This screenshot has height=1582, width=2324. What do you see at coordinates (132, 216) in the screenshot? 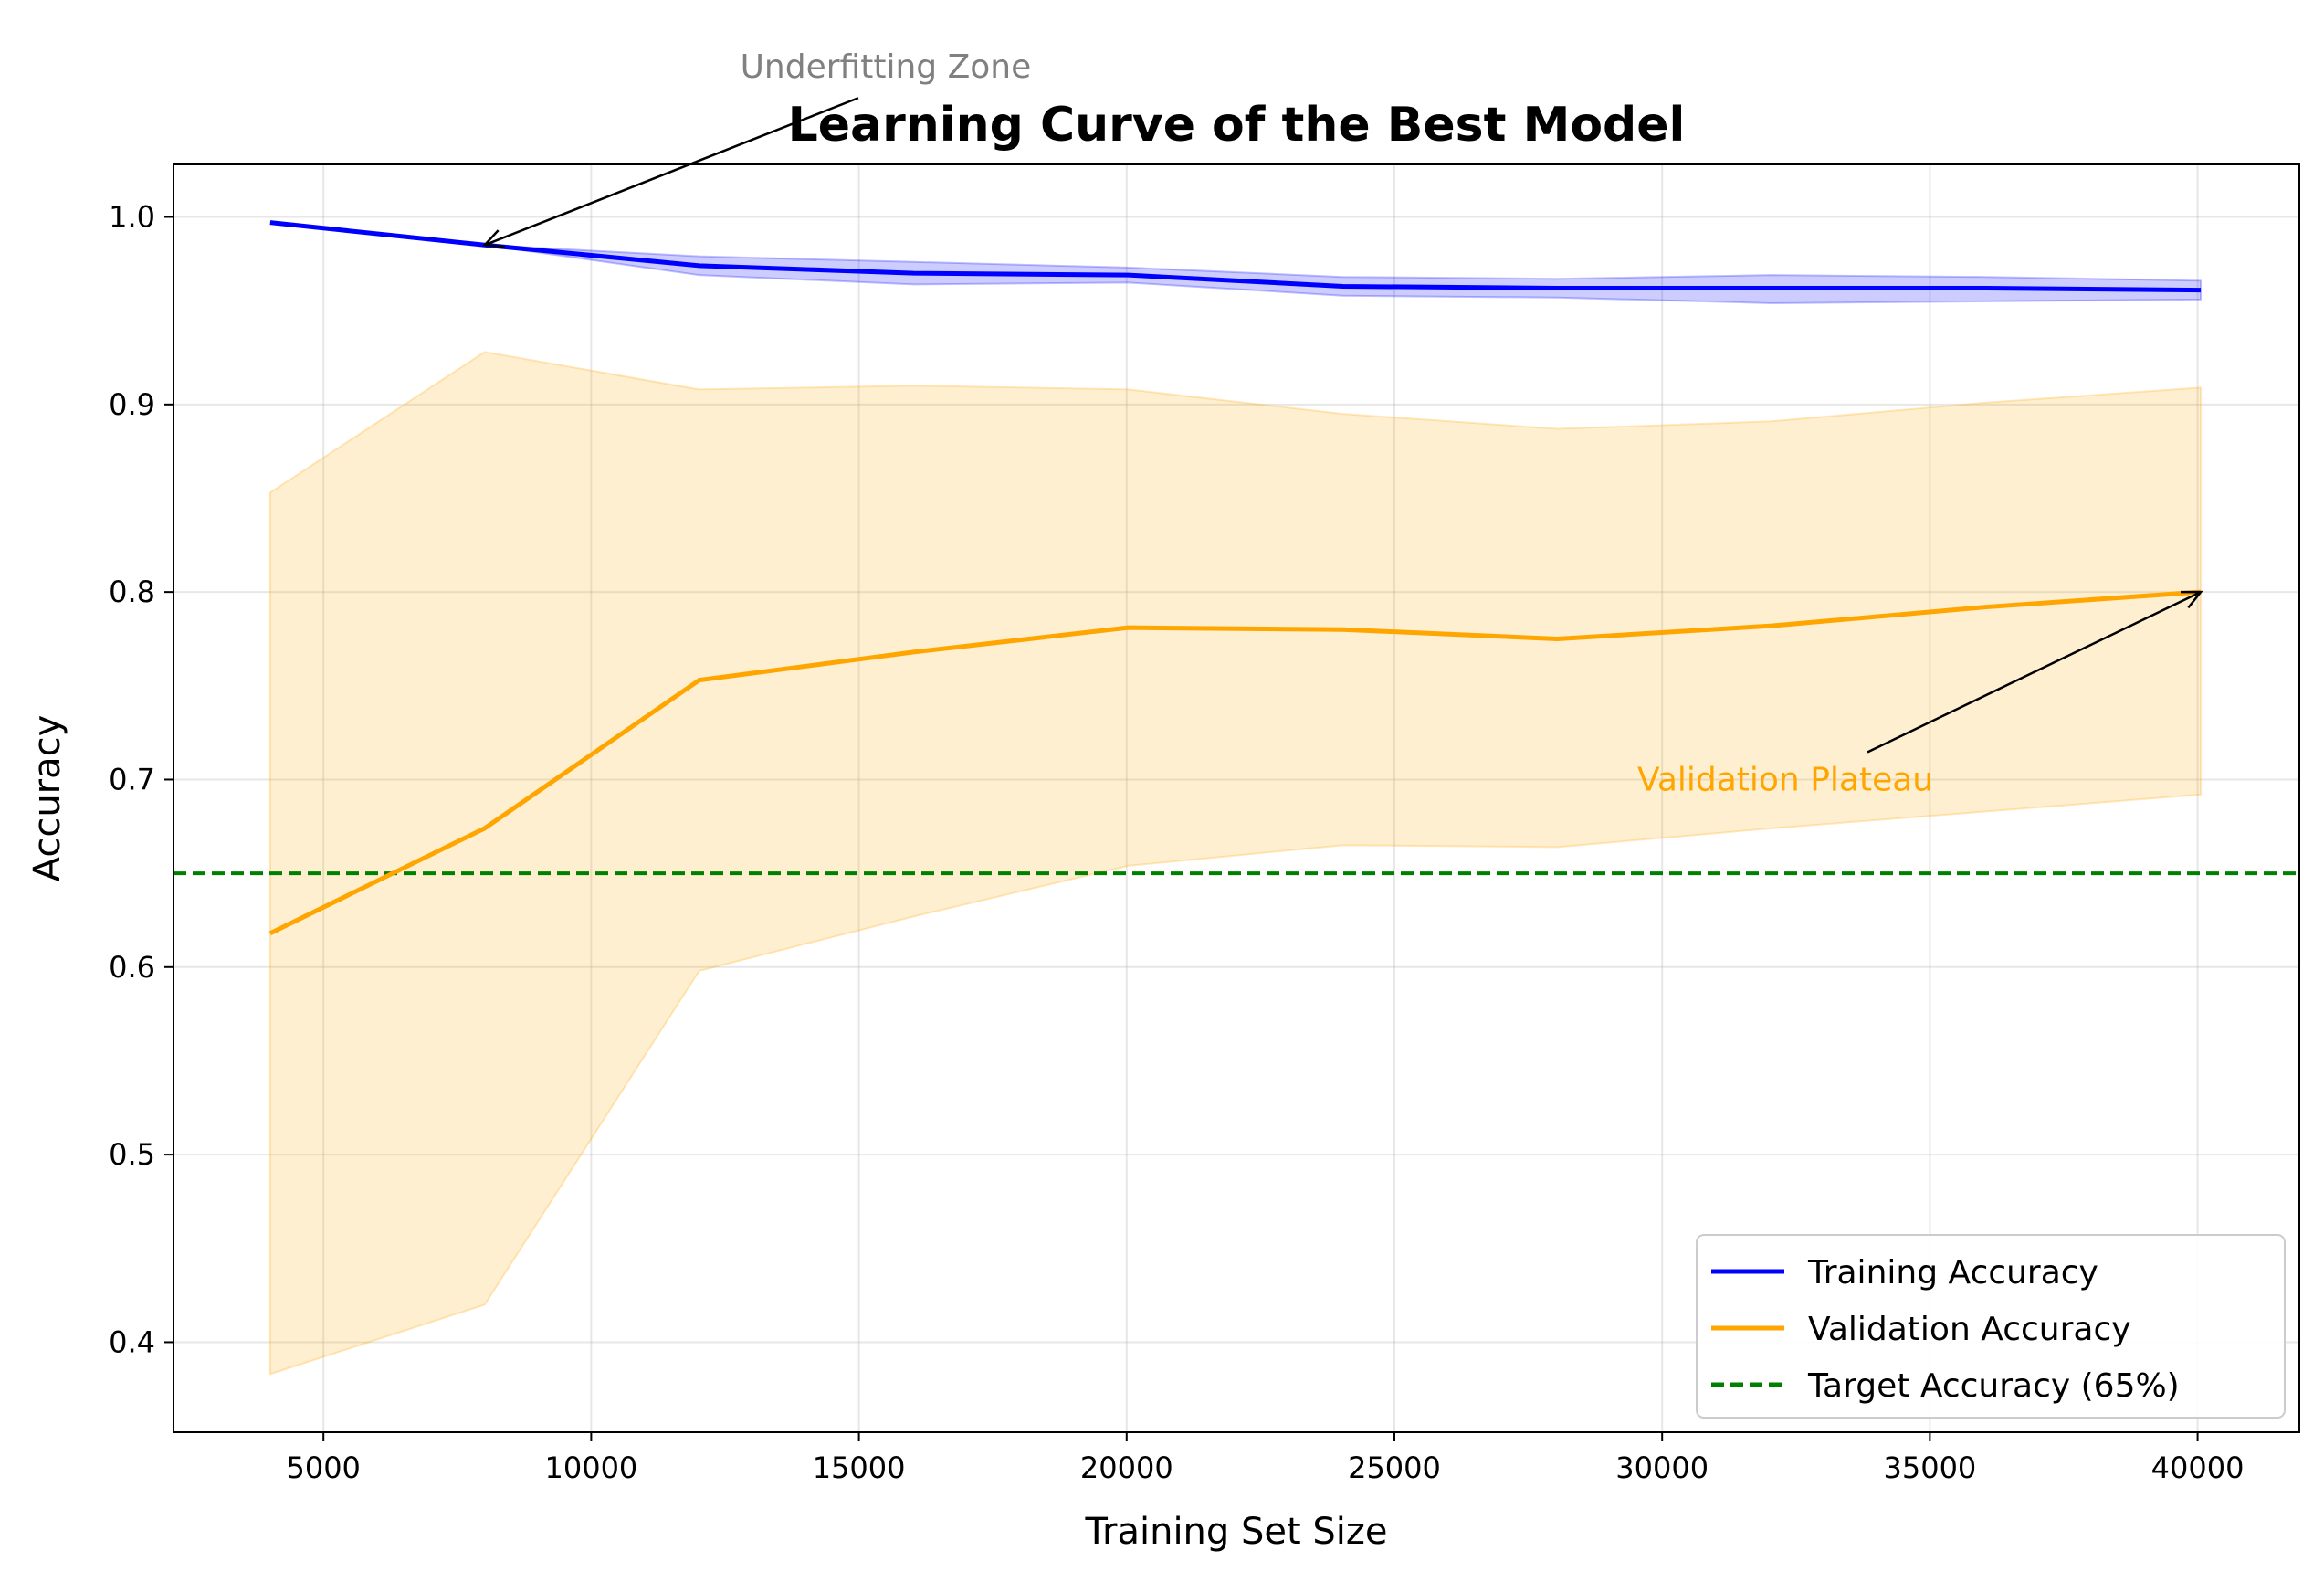
I see `y-tick-label: 1.0` at bounding box center [132, 216].